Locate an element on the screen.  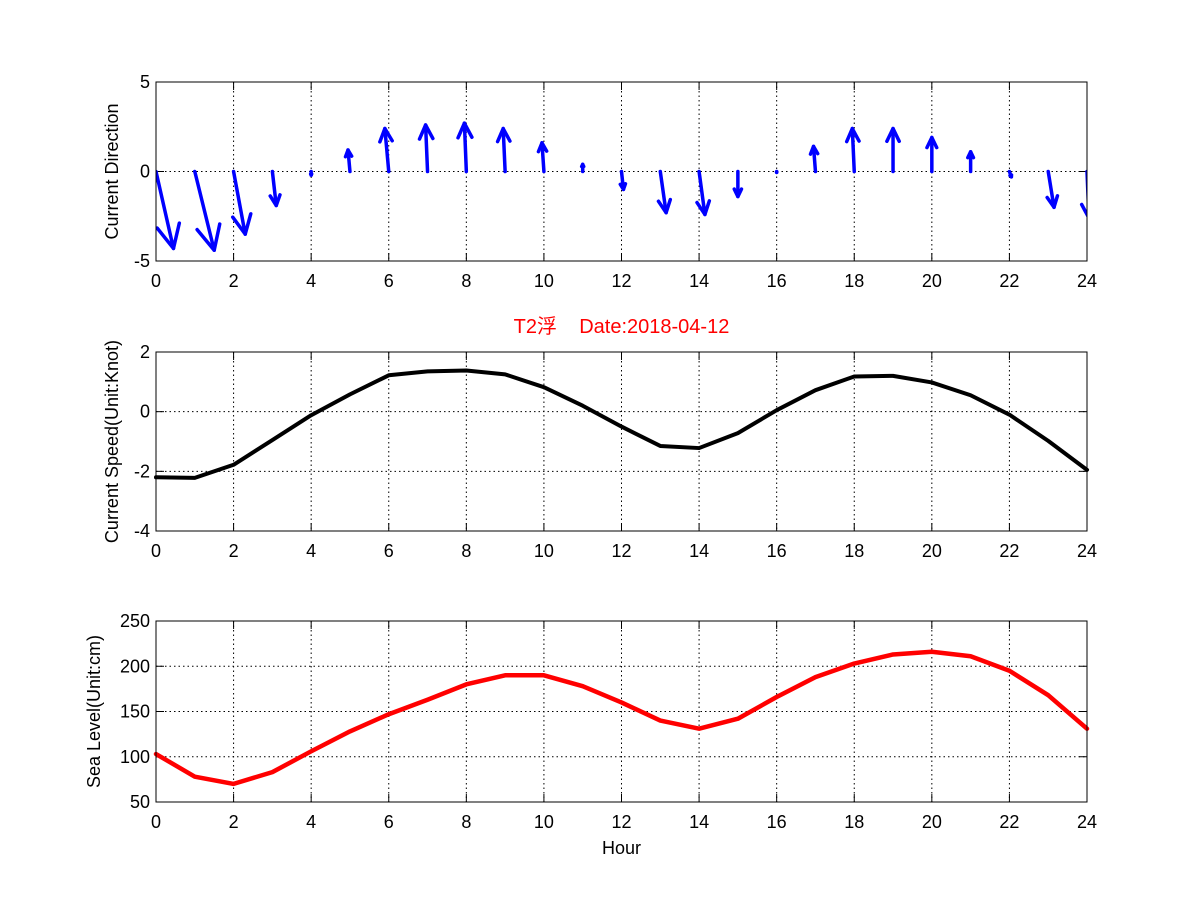
sea-level-y-tick-label: 250 is located at coordinates (135, 621).